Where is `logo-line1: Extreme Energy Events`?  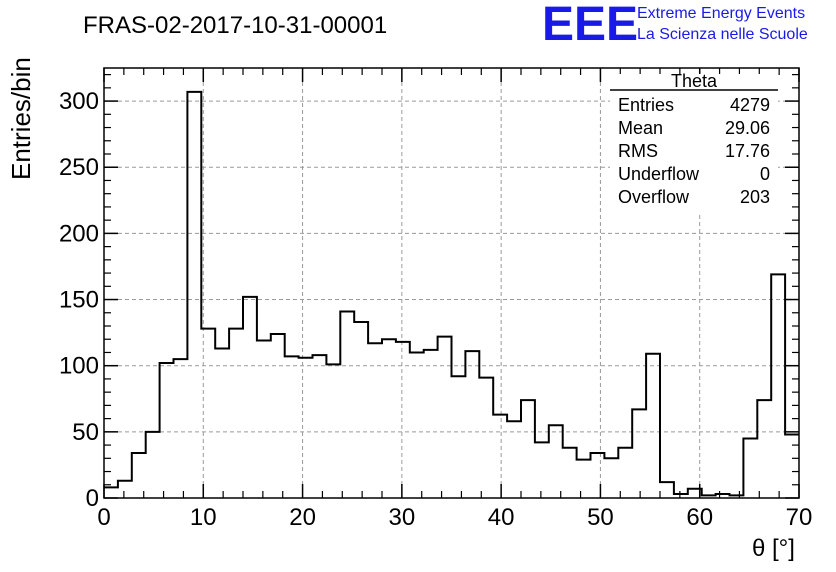 logo-line1: Extreme Energy Events is located at coordinates (721, 13).